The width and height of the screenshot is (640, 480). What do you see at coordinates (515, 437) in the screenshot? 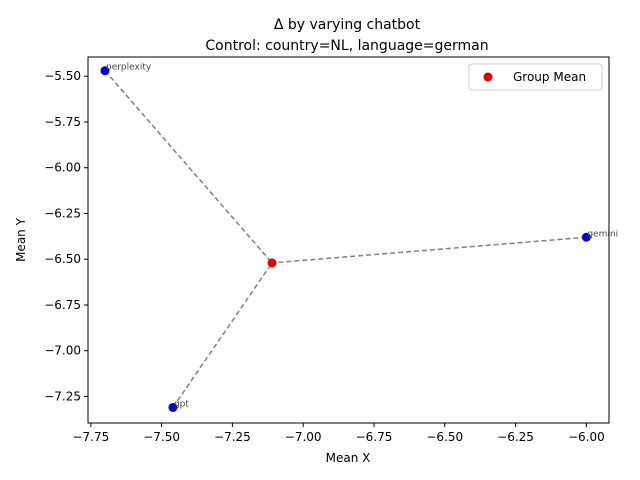
I see `x-tick-label: −6.25` at bounding box center [515, 437].